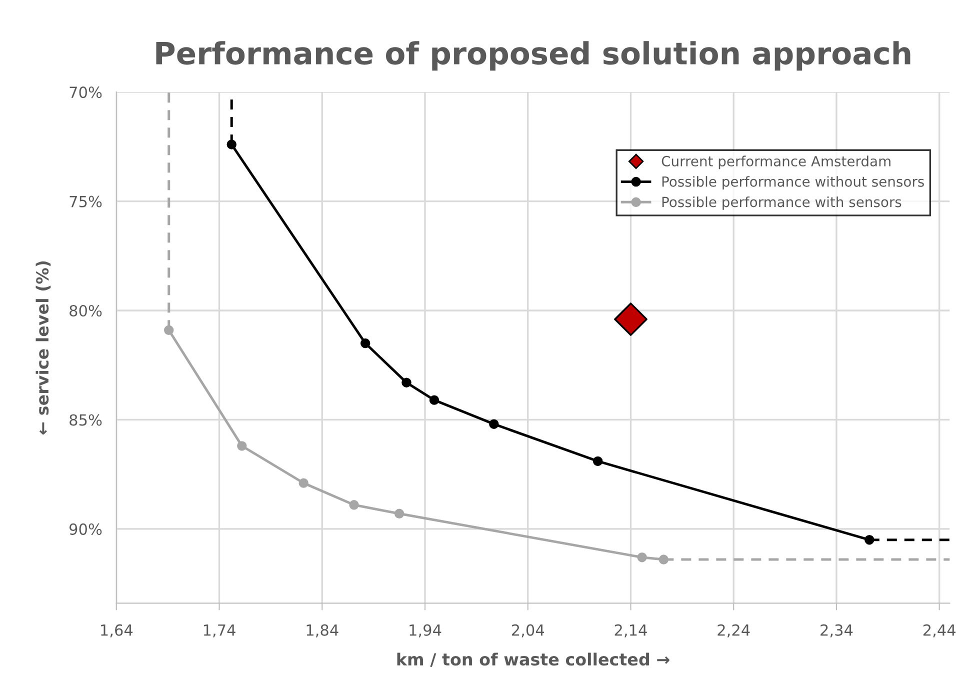  I want to click on x-axis-title: km / ton of waste collected →, so click(533, 659).